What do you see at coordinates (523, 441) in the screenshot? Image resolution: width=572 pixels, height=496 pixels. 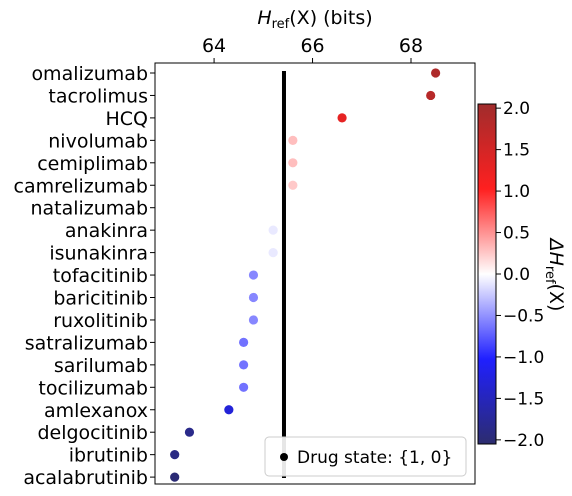 I see `colorbar-tick-label: −2.0` at bounding box center [523, 441].